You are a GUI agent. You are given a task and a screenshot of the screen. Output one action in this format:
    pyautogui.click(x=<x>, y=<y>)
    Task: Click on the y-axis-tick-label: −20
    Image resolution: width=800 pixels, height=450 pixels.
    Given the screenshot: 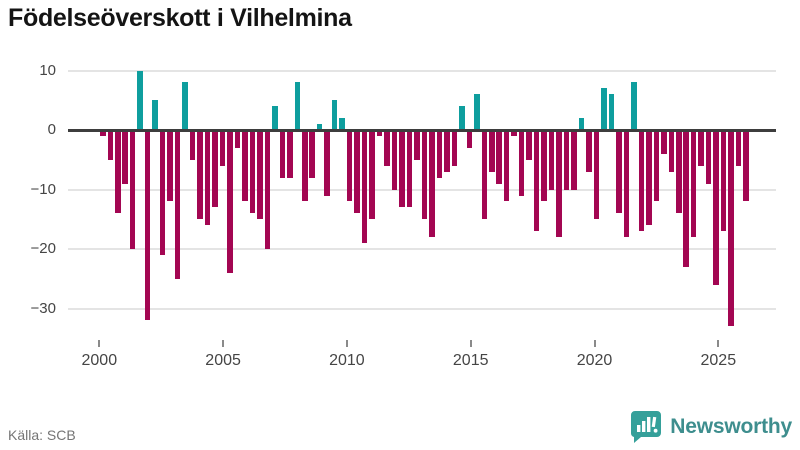 What is the action you would take?
    pyautogui.click(x=43, y=248)
    